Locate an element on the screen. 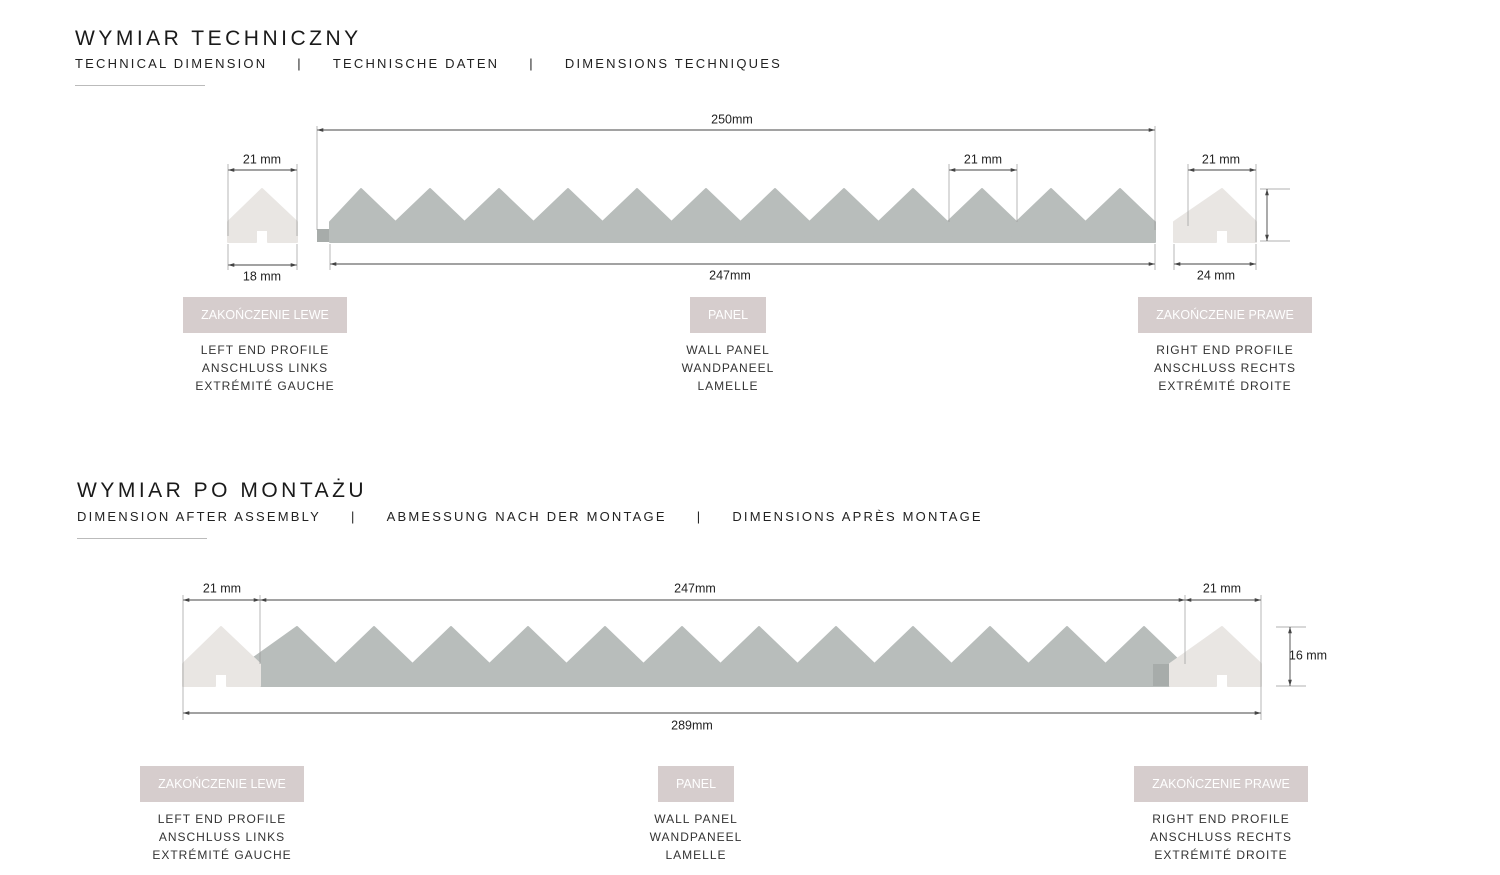 Image resolution: width=1500 pixels, height=875 pixels. dimension-label: 16 mm is located at coordinates (1308, 655).